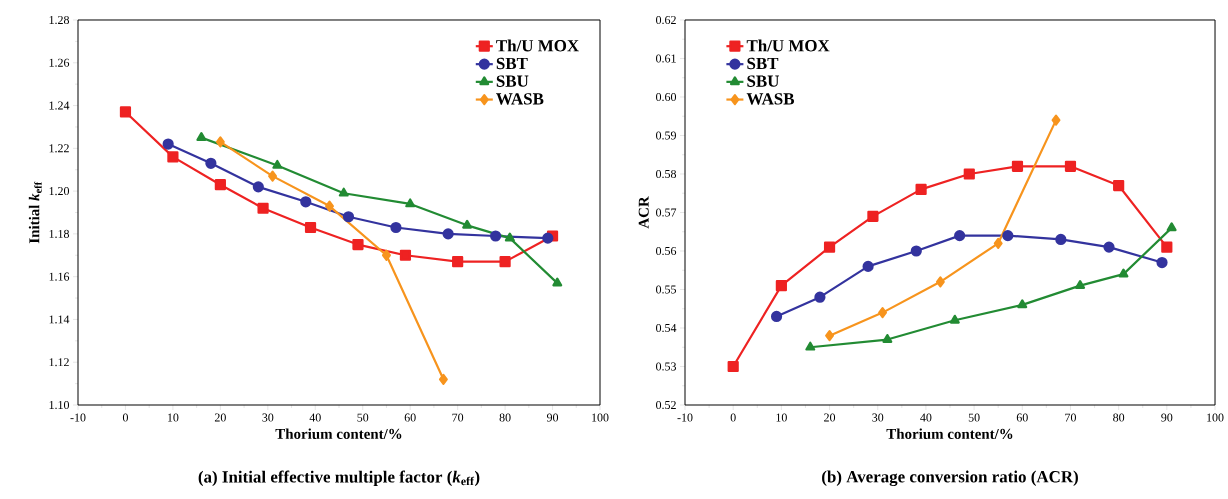 Image resolution: width=1228 pixels, height=499 pixels. Describe the element at coordinates (59, 148) in the screenshot. I see `y-tick-label: 1.22` at that location.